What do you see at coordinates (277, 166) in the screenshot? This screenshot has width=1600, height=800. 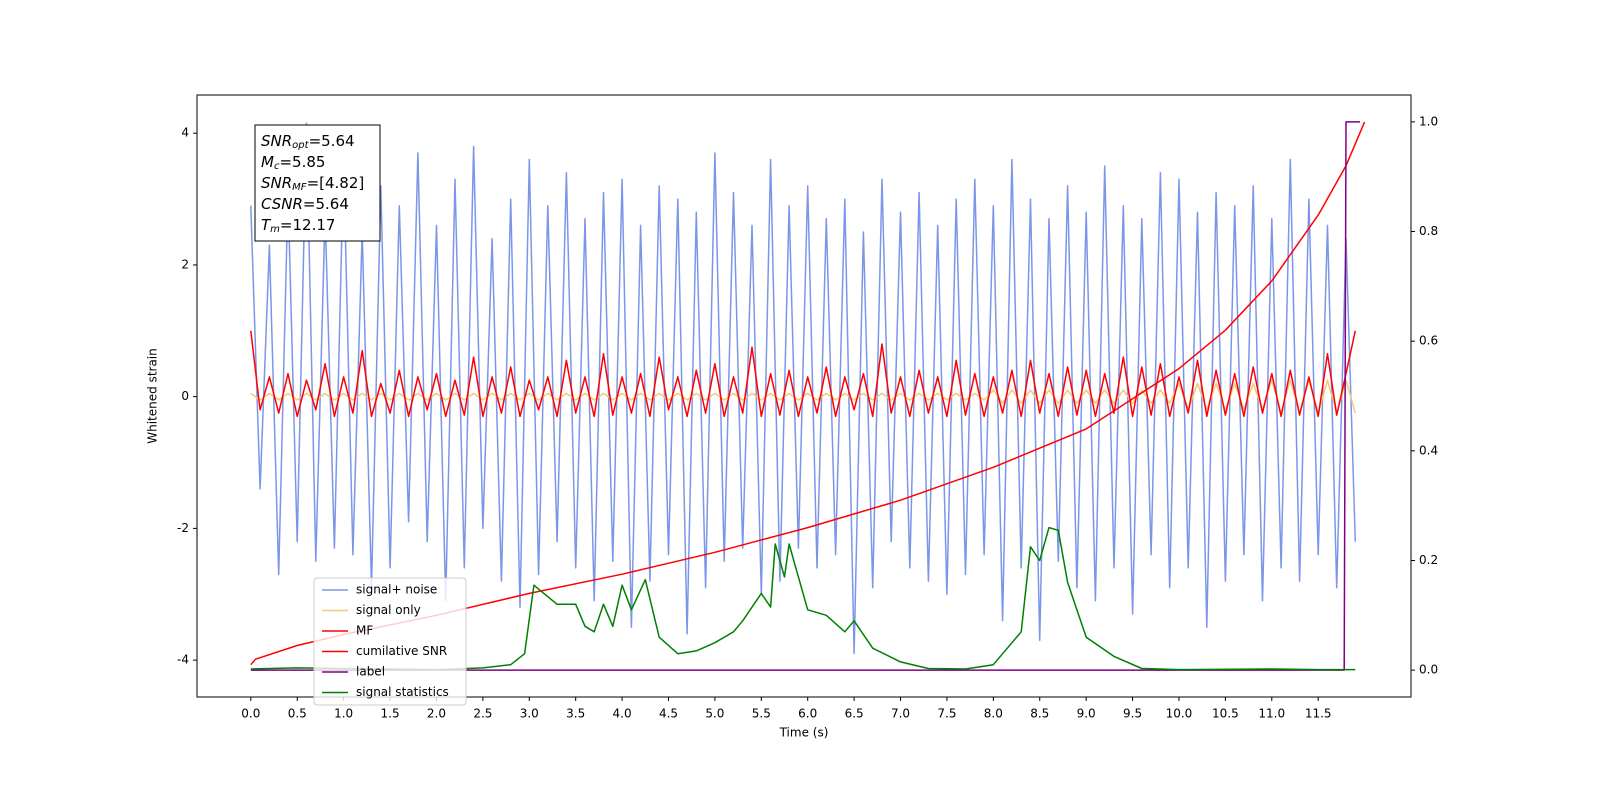 I see `annotation-subscript: c` at bounding box center [277, 166].